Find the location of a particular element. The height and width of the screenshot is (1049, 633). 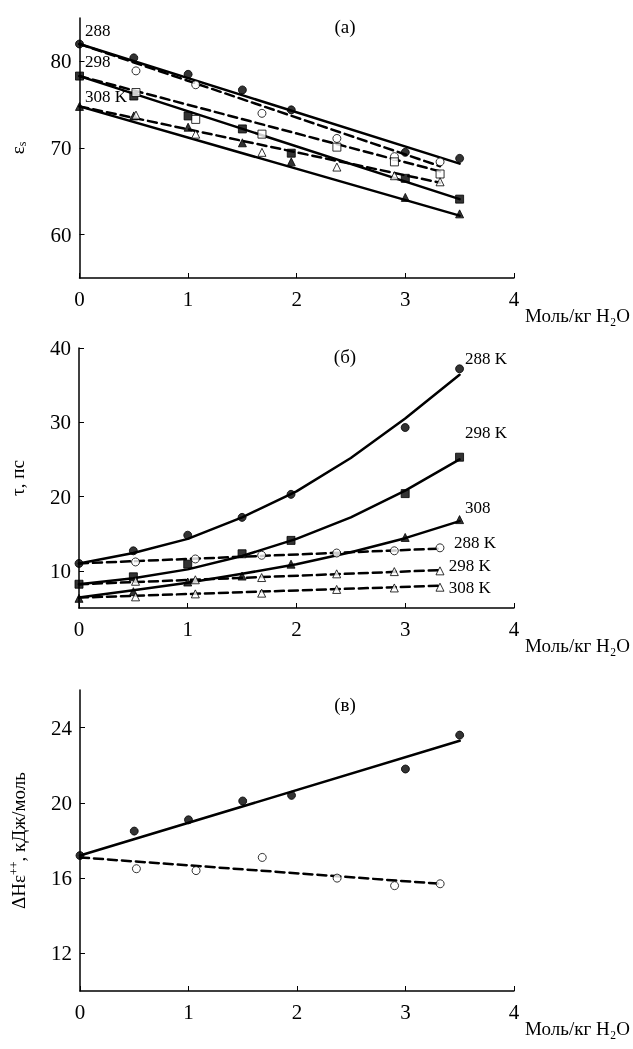

y-axis-title: τ, пс is located at coordinates (17, 478).